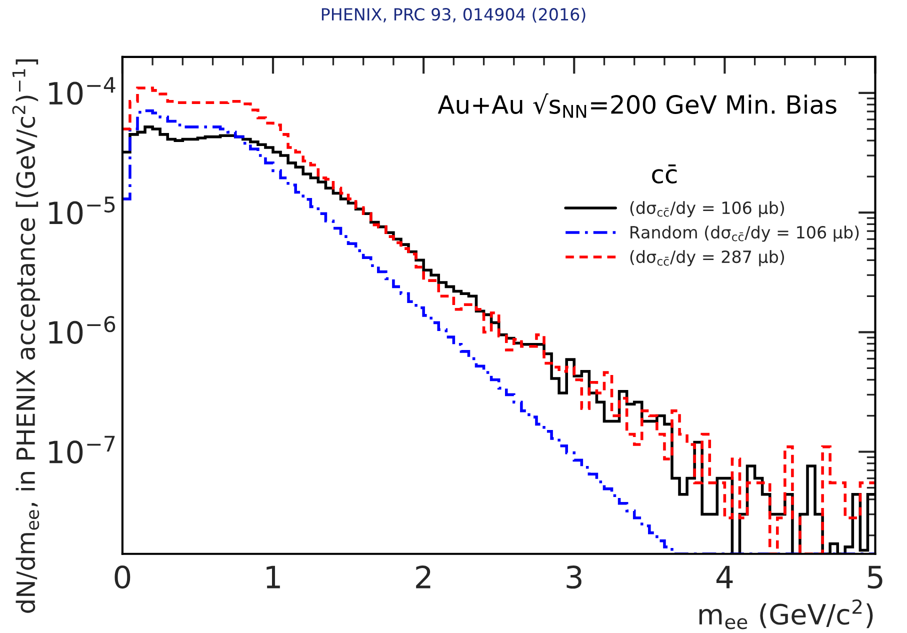 This screenshot has width=907, height=633. I want to click on annotation: cc̄, so click(664, 174).